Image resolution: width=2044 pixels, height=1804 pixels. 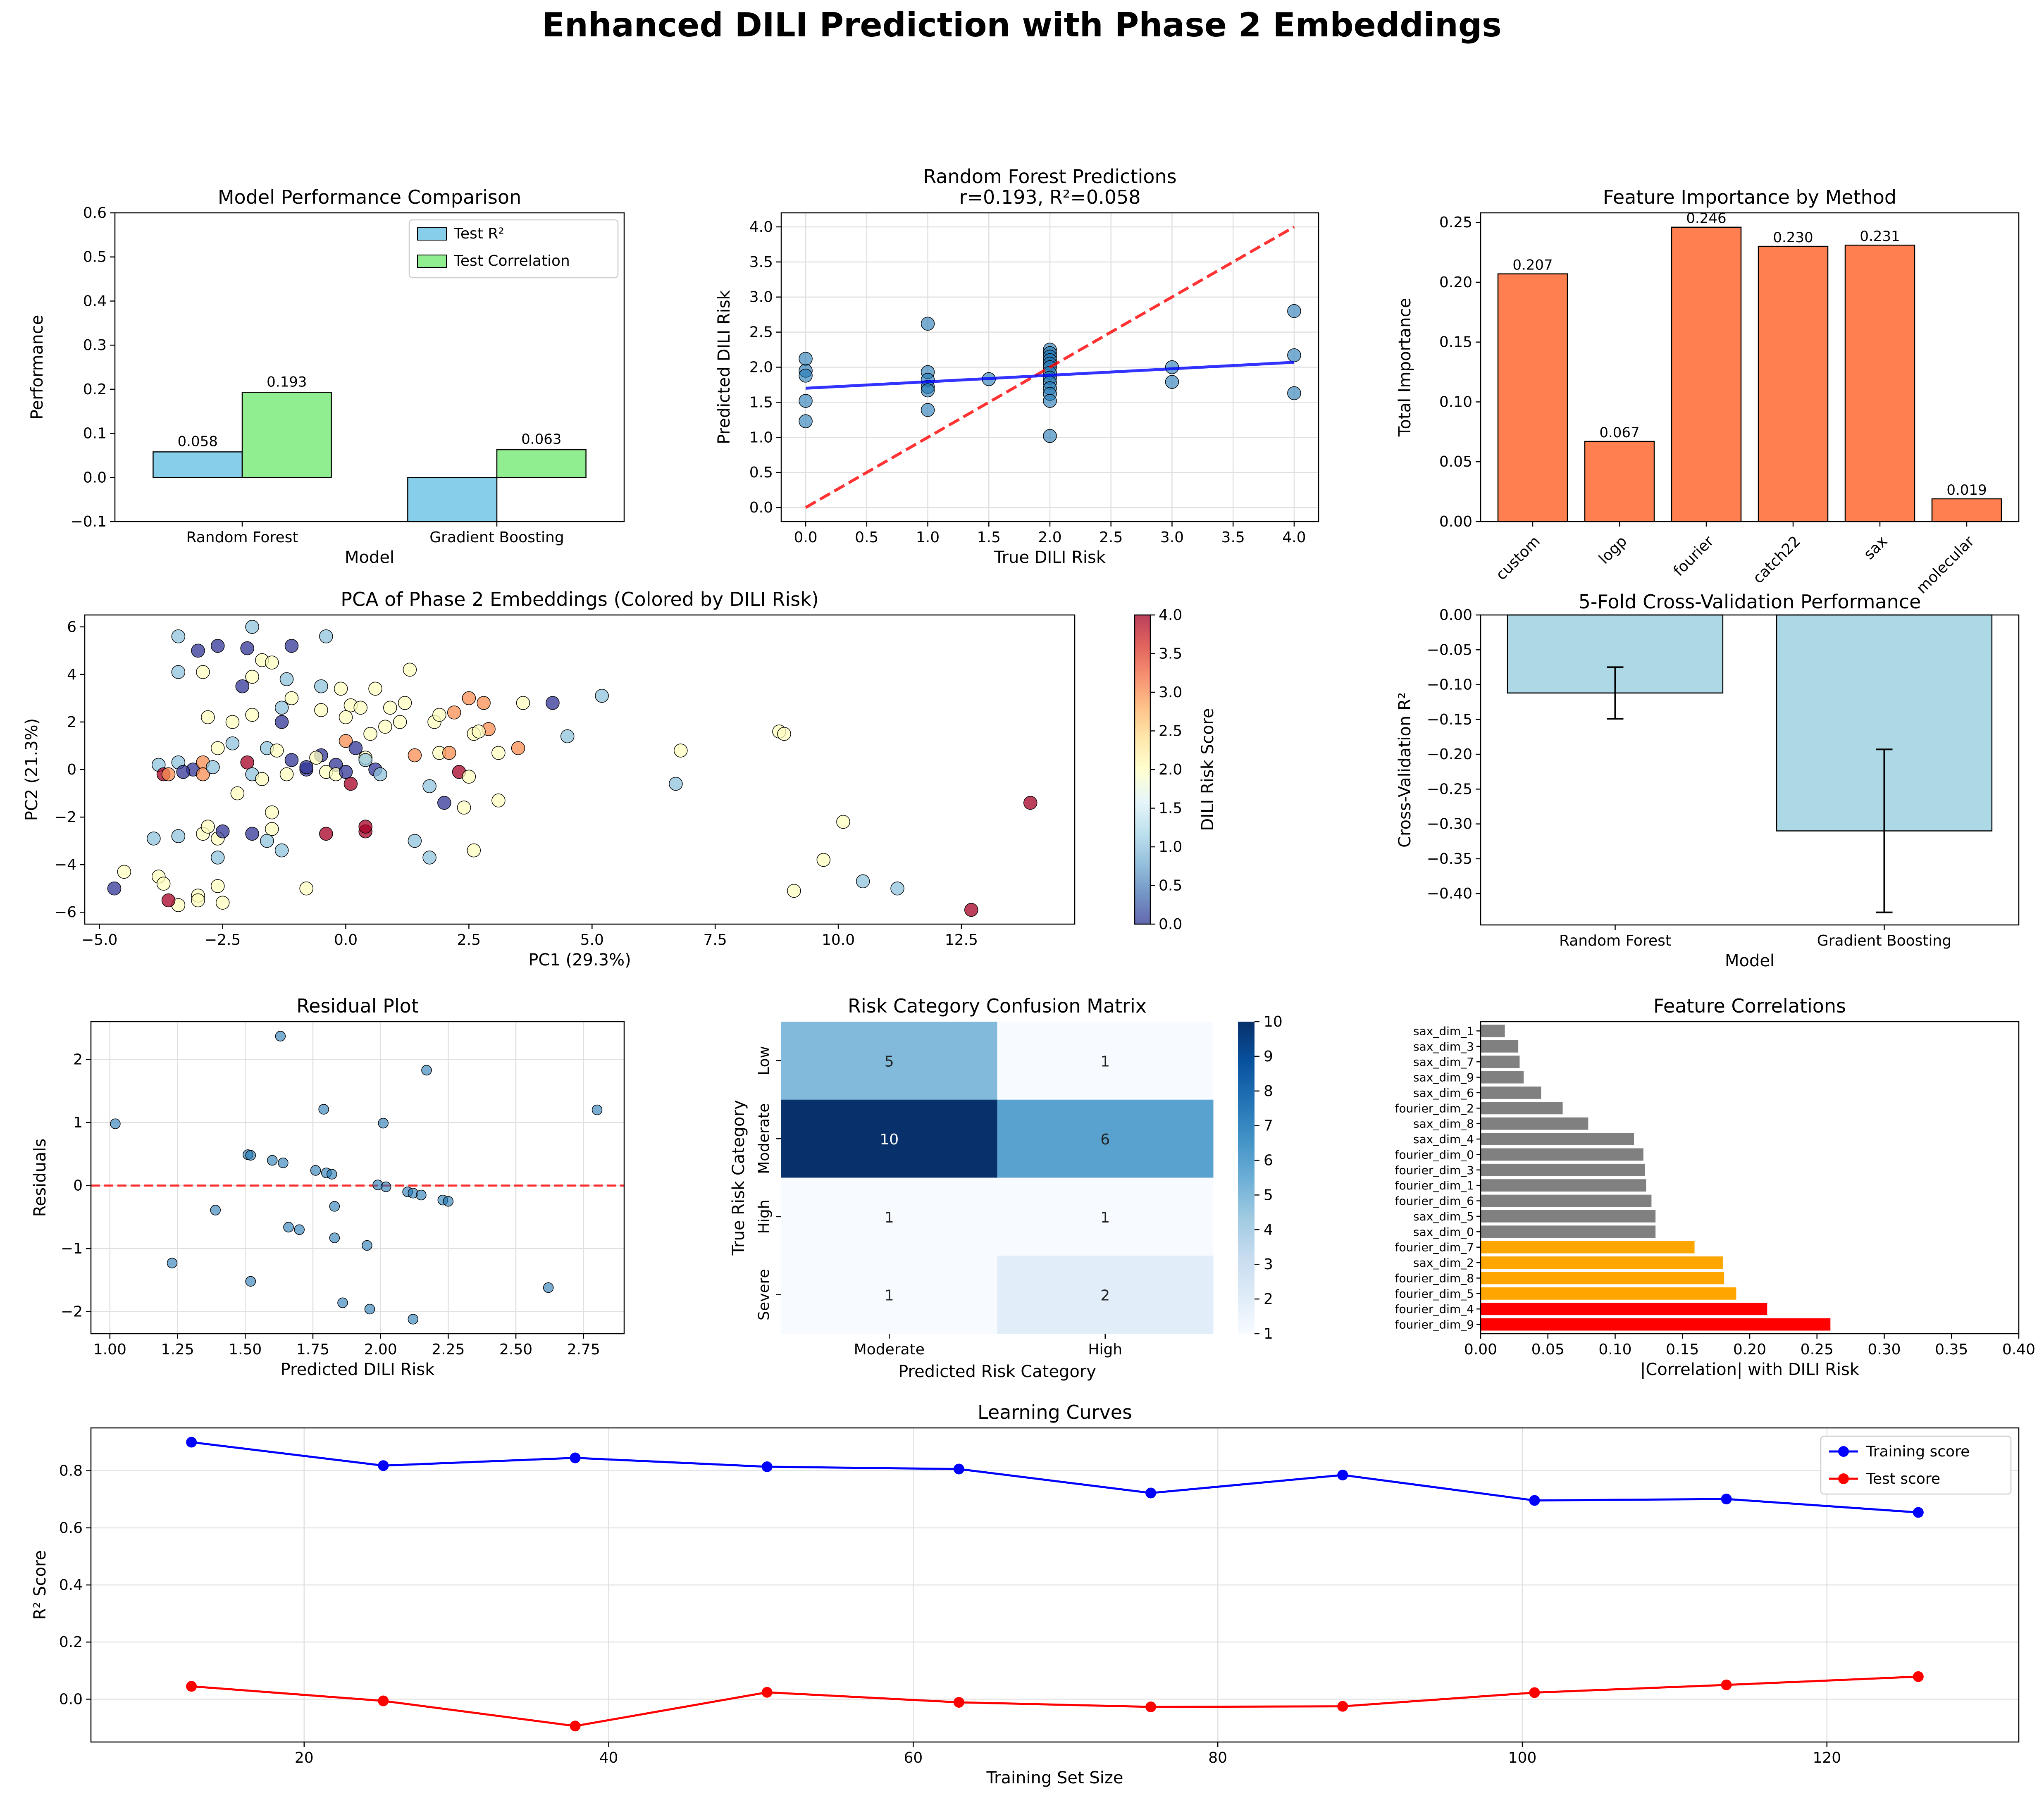 I want to click on y-tick-label: 2.5, so click(x=761, y=332).